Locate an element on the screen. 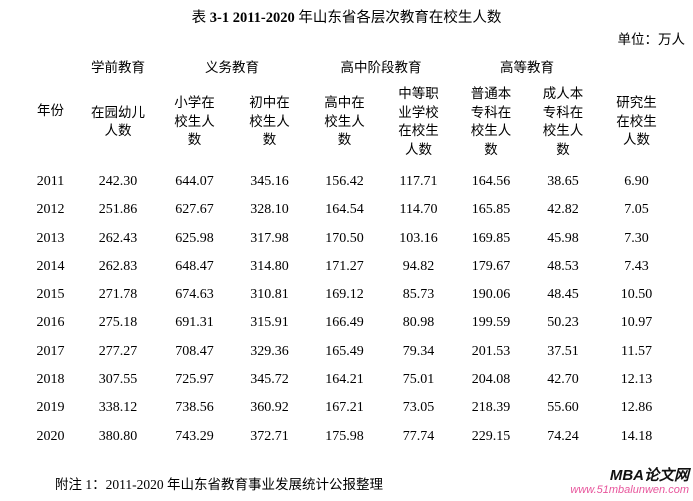  cell-postgrad: 10.50 is located at coordinates (636, 295).